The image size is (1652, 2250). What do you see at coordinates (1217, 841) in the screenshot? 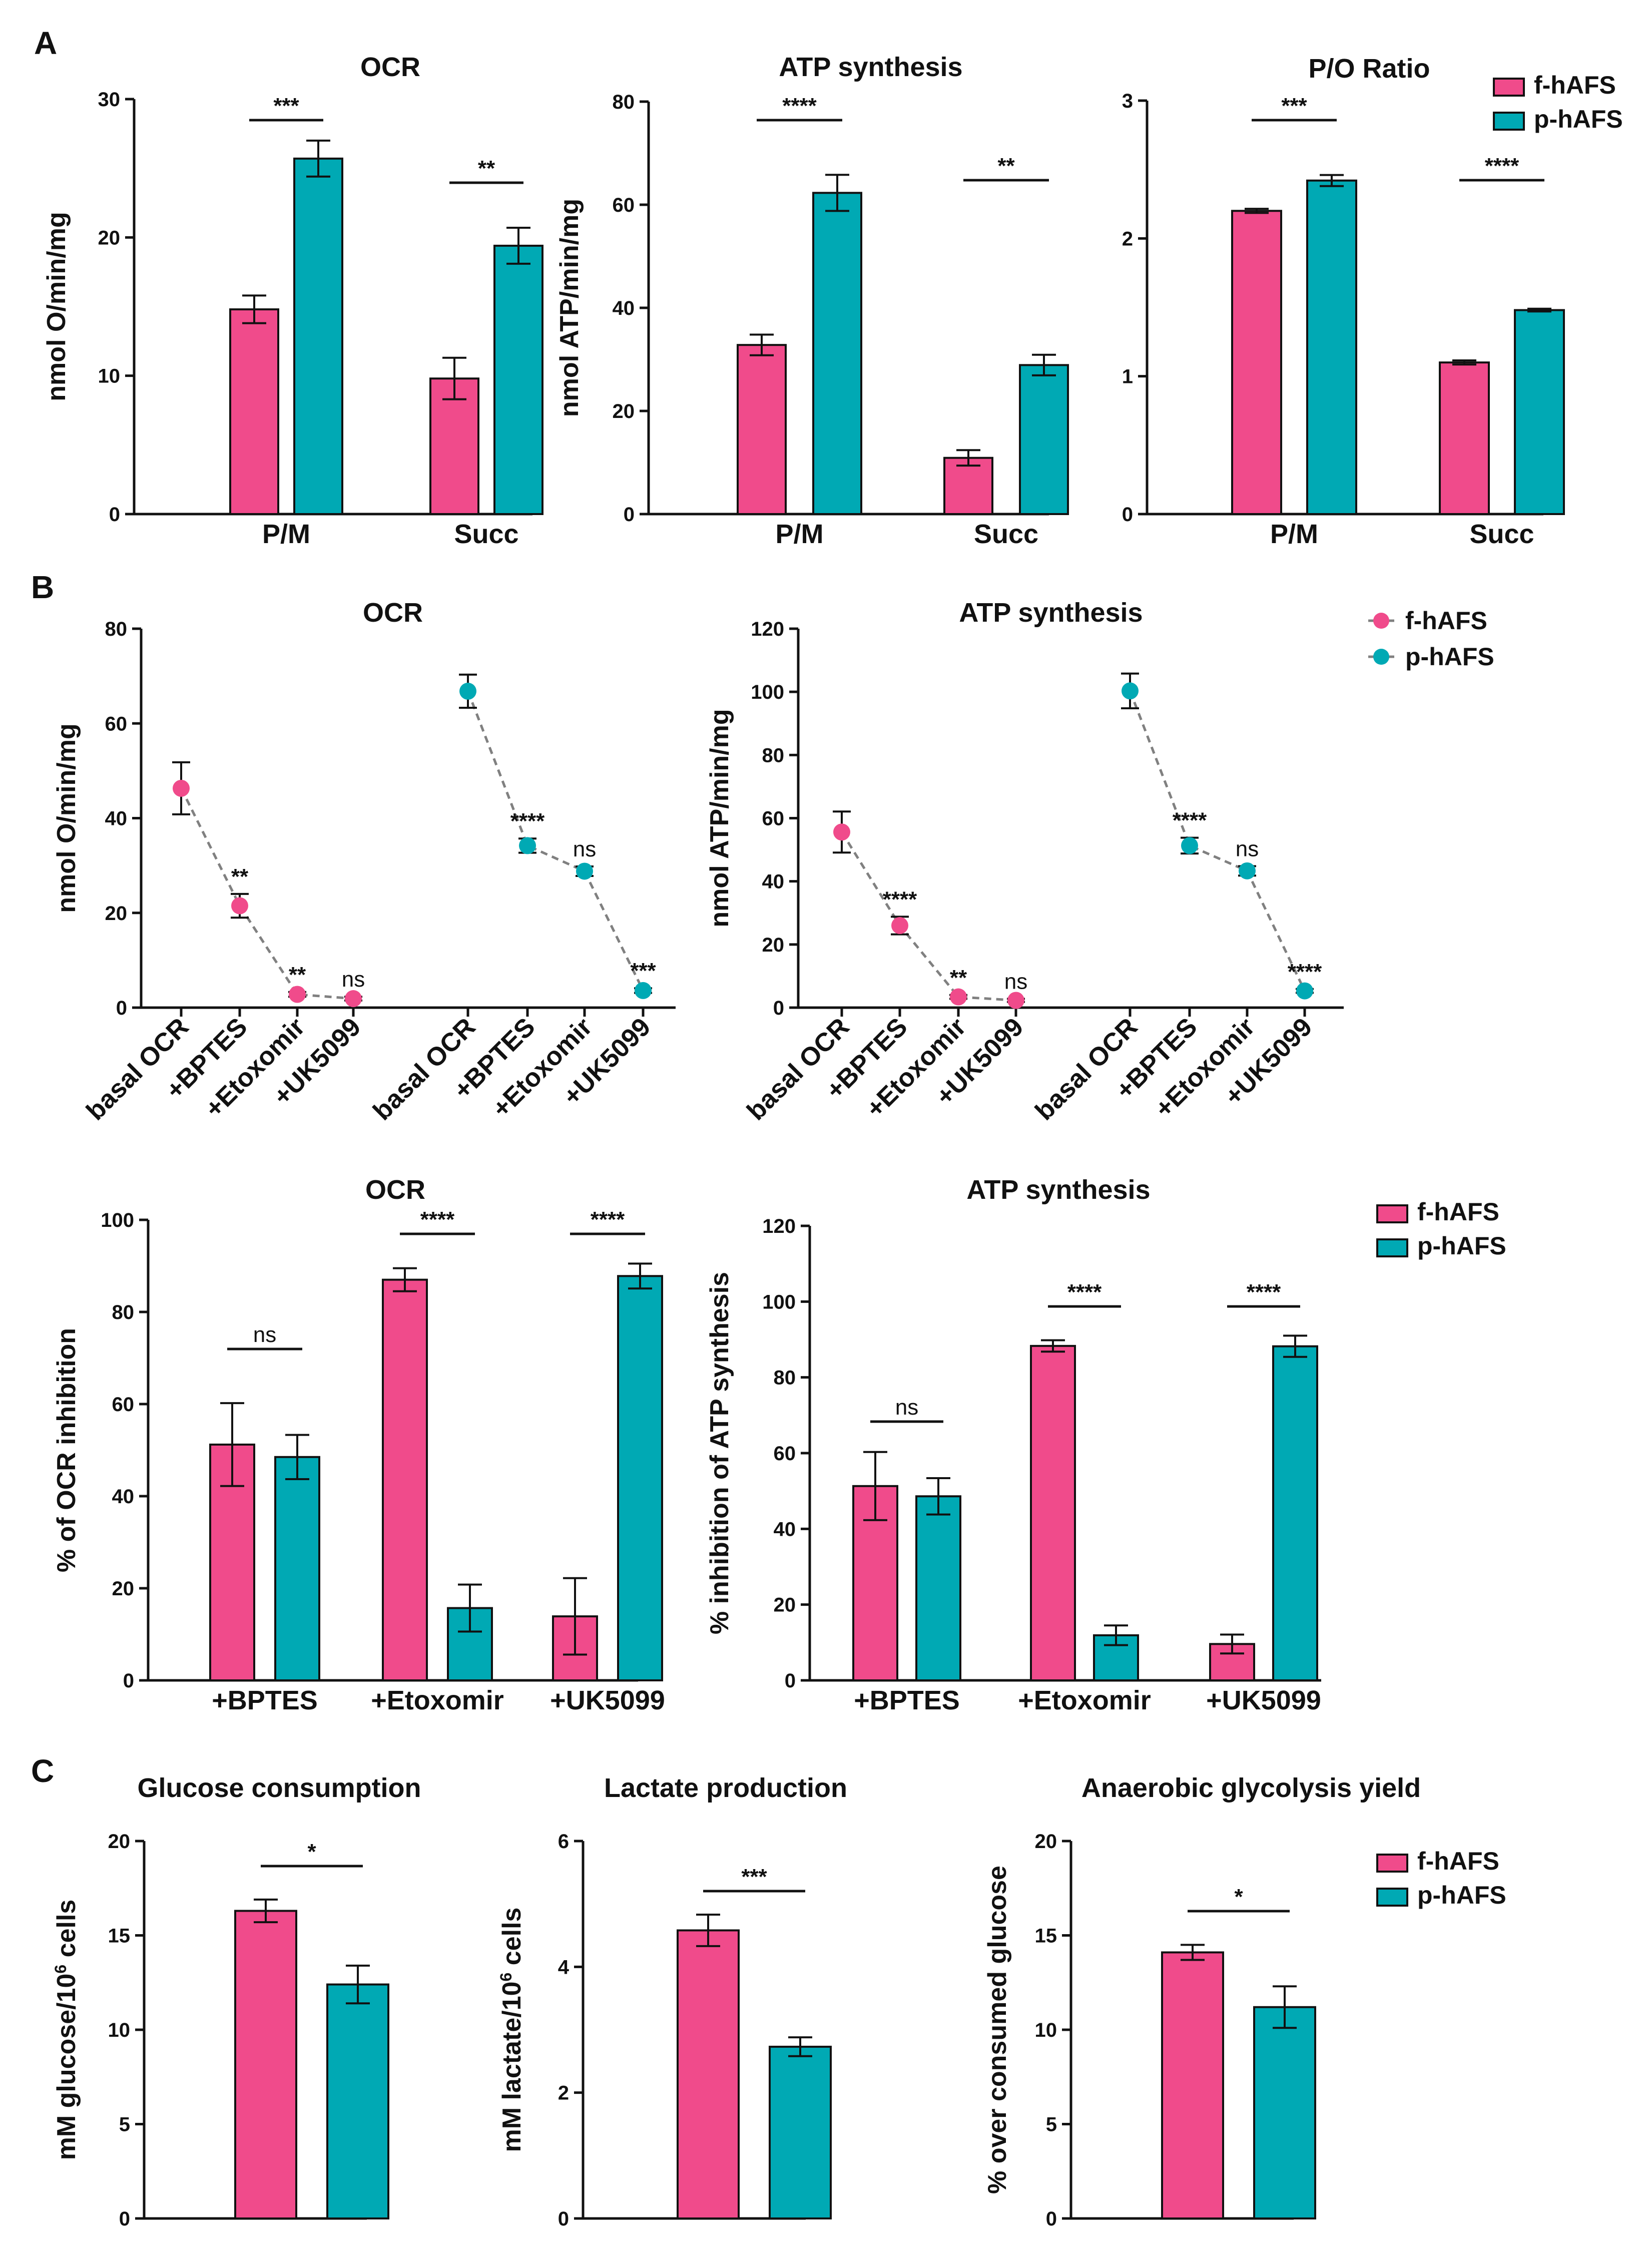
I see `series-line-p-hAFS` at bounding box center [1217, 841].